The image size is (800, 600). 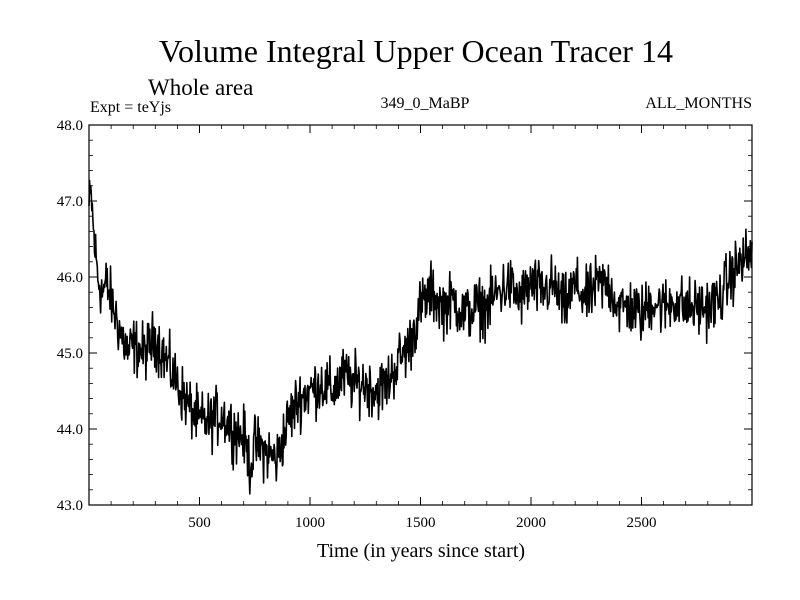 I want to click on x-tick-label: 2500, so click(x=642, y=523).